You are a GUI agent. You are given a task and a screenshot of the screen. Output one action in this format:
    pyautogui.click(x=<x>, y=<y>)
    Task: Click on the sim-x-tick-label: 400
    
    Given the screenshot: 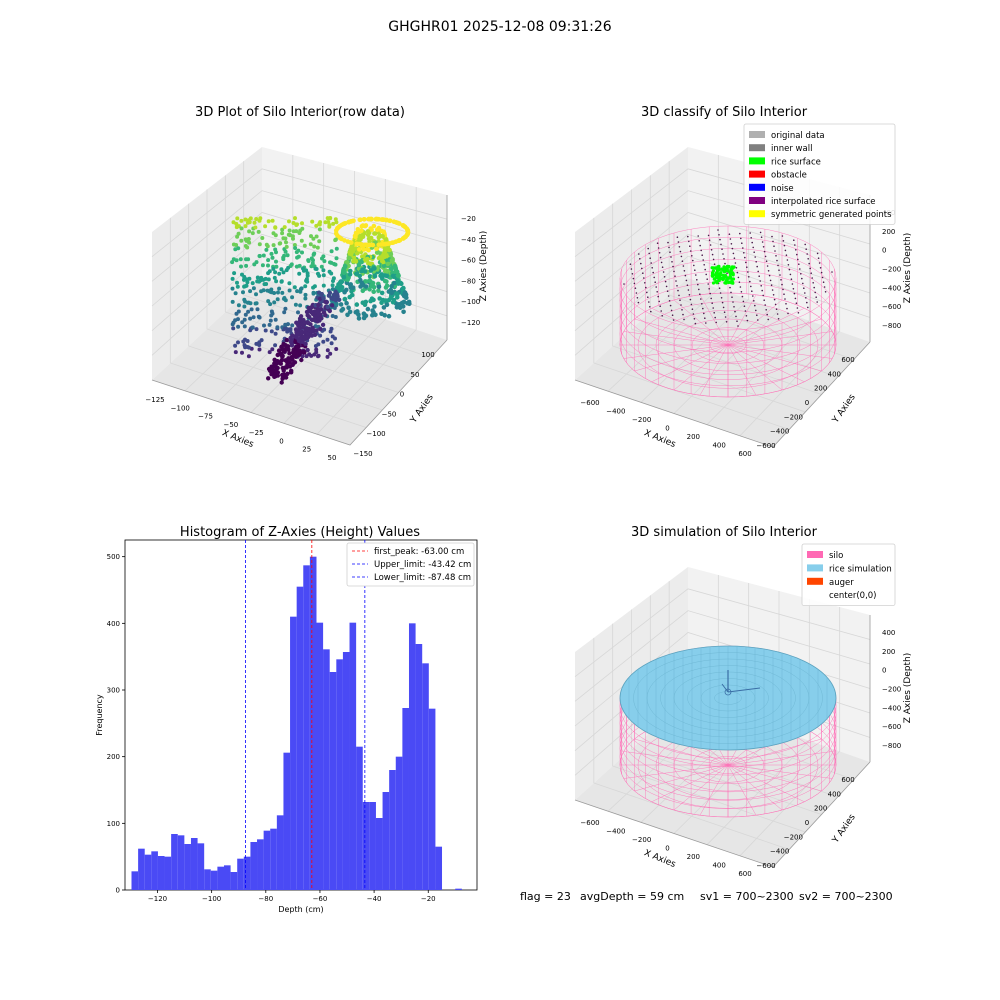 What is the action you would take?
    pyautogui.click(x=718, y=866)
    